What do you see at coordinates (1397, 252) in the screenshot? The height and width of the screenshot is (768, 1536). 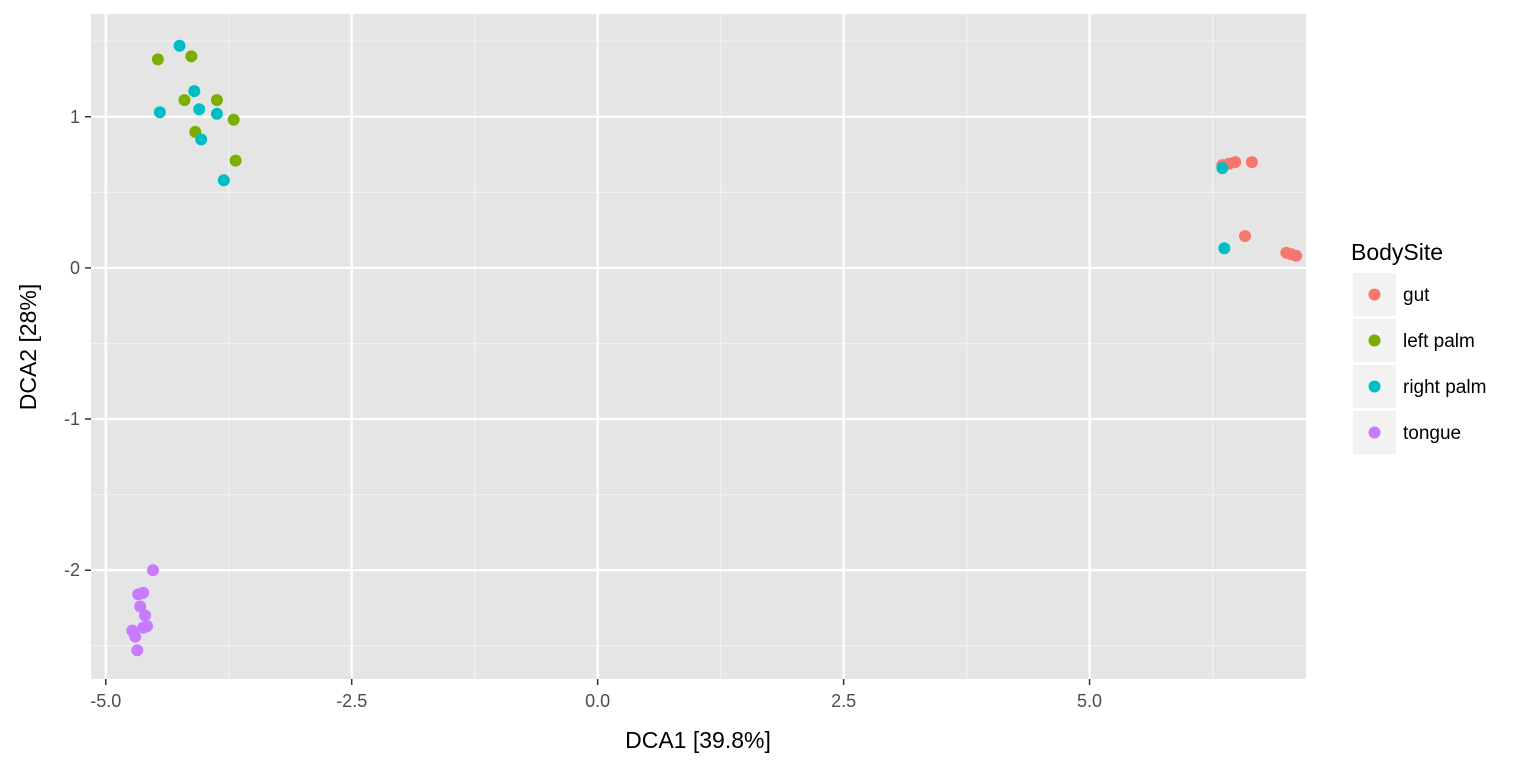 I see `legend-title: BodySite` at bounding box center [1397, 252].